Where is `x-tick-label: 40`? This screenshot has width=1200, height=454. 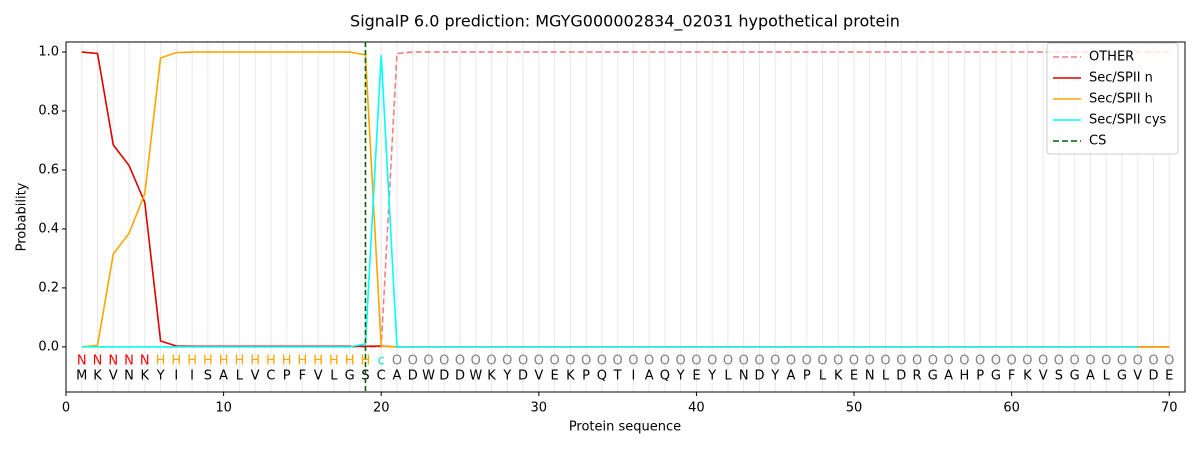
x-tick-label: 40 is located at coordinates (696, 408).